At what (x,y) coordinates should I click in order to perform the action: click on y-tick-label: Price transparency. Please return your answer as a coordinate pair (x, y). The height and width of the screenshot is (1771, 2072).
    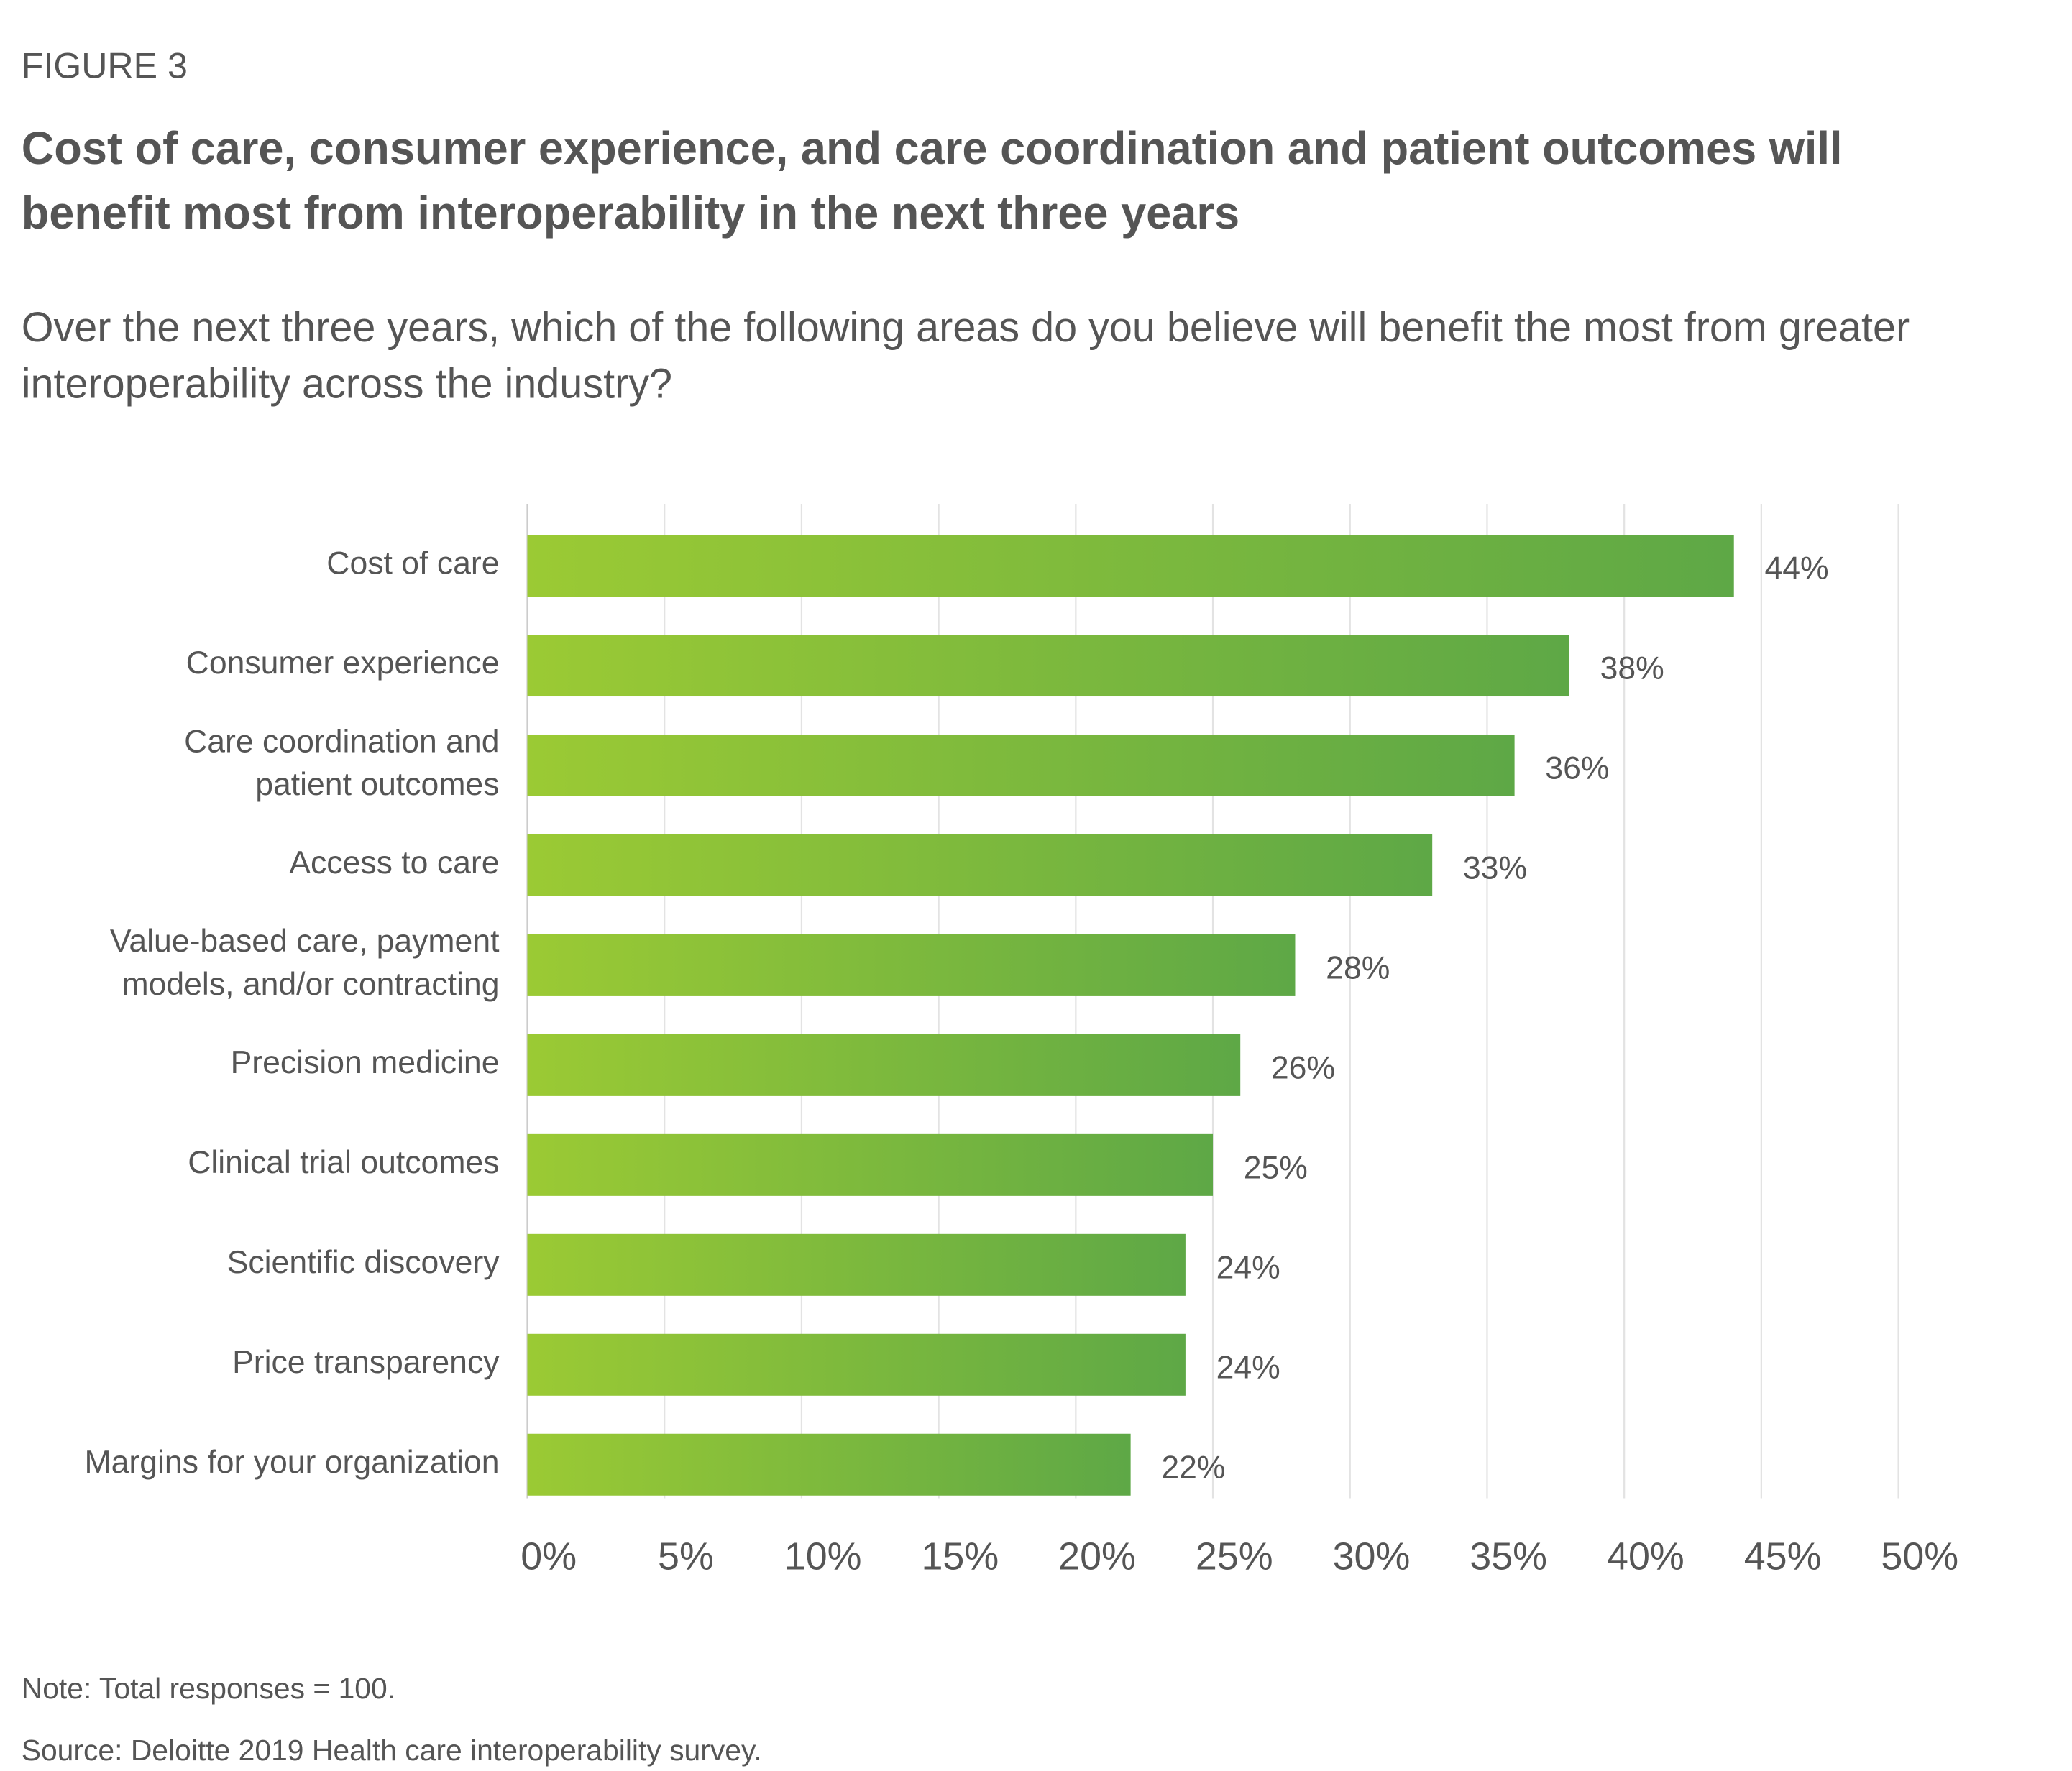
    Looking at the image, I should click on (366, 1362).